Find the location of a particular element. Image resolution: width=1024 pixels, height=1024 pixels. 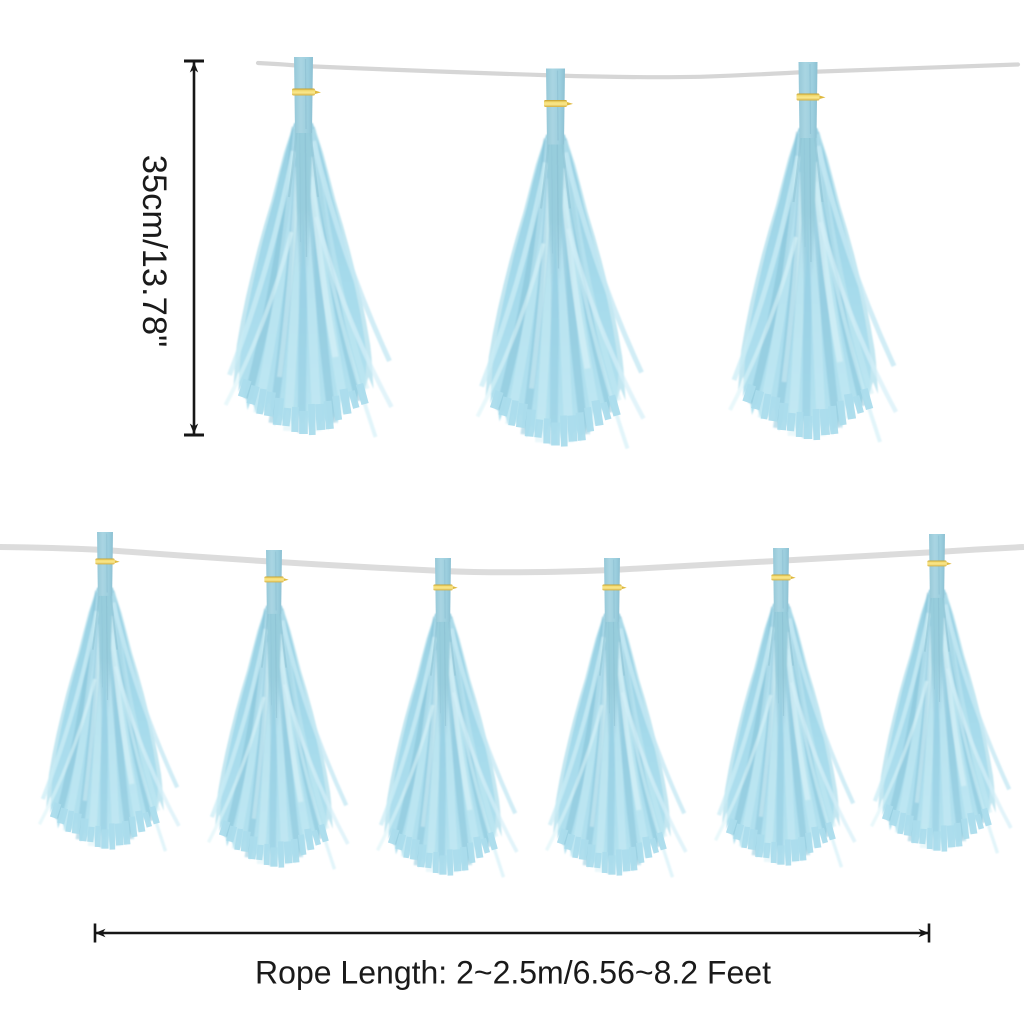

svg-text: 35cm/13.78" is located at coordinates (154, 251).